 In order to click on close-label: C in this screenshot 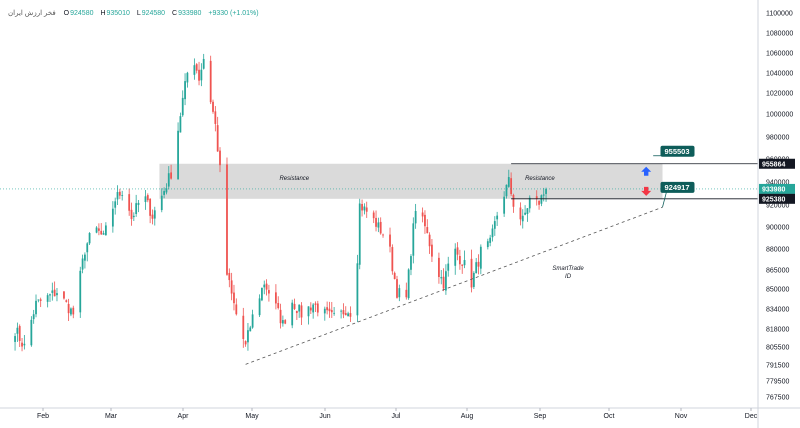, I will do `click(175, 13)`.